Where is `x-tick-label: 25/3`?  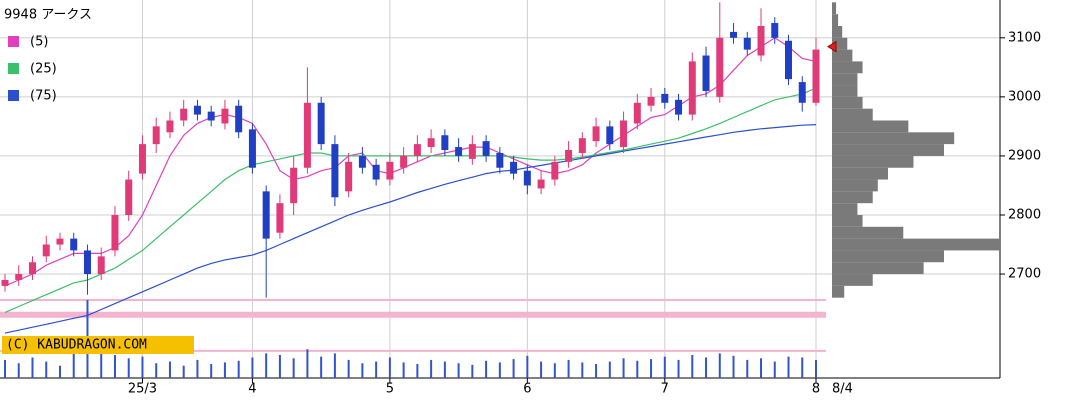 x-tick-label: 25/3 is located at coordinates (142, 389).